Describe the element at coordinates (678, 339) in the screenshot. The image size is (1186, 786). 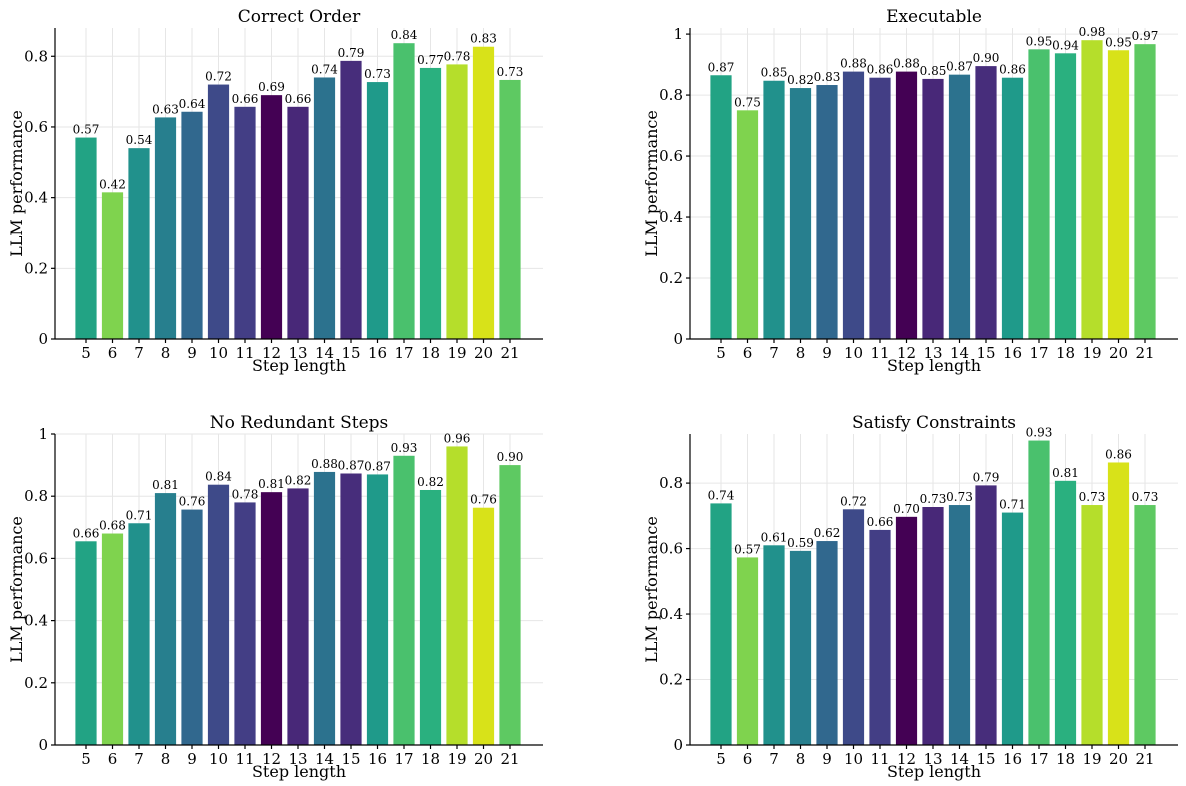
I see `y-tick-label: 0` at that location.